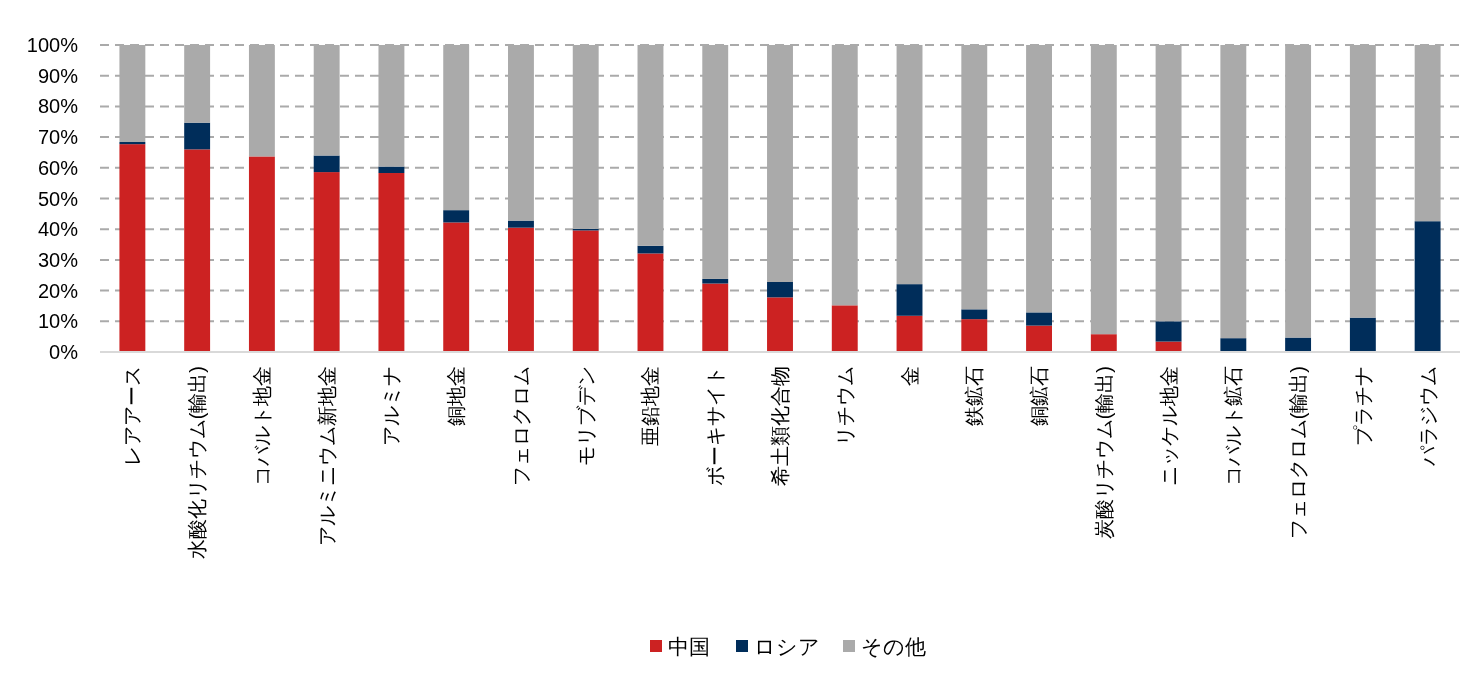 The height and width of the screenshot is (682, 1480). What do you see at coordinates (844, 406) in the screenshot?
I see `x-tick-label: リチウム` at bounding box center [844, 406].